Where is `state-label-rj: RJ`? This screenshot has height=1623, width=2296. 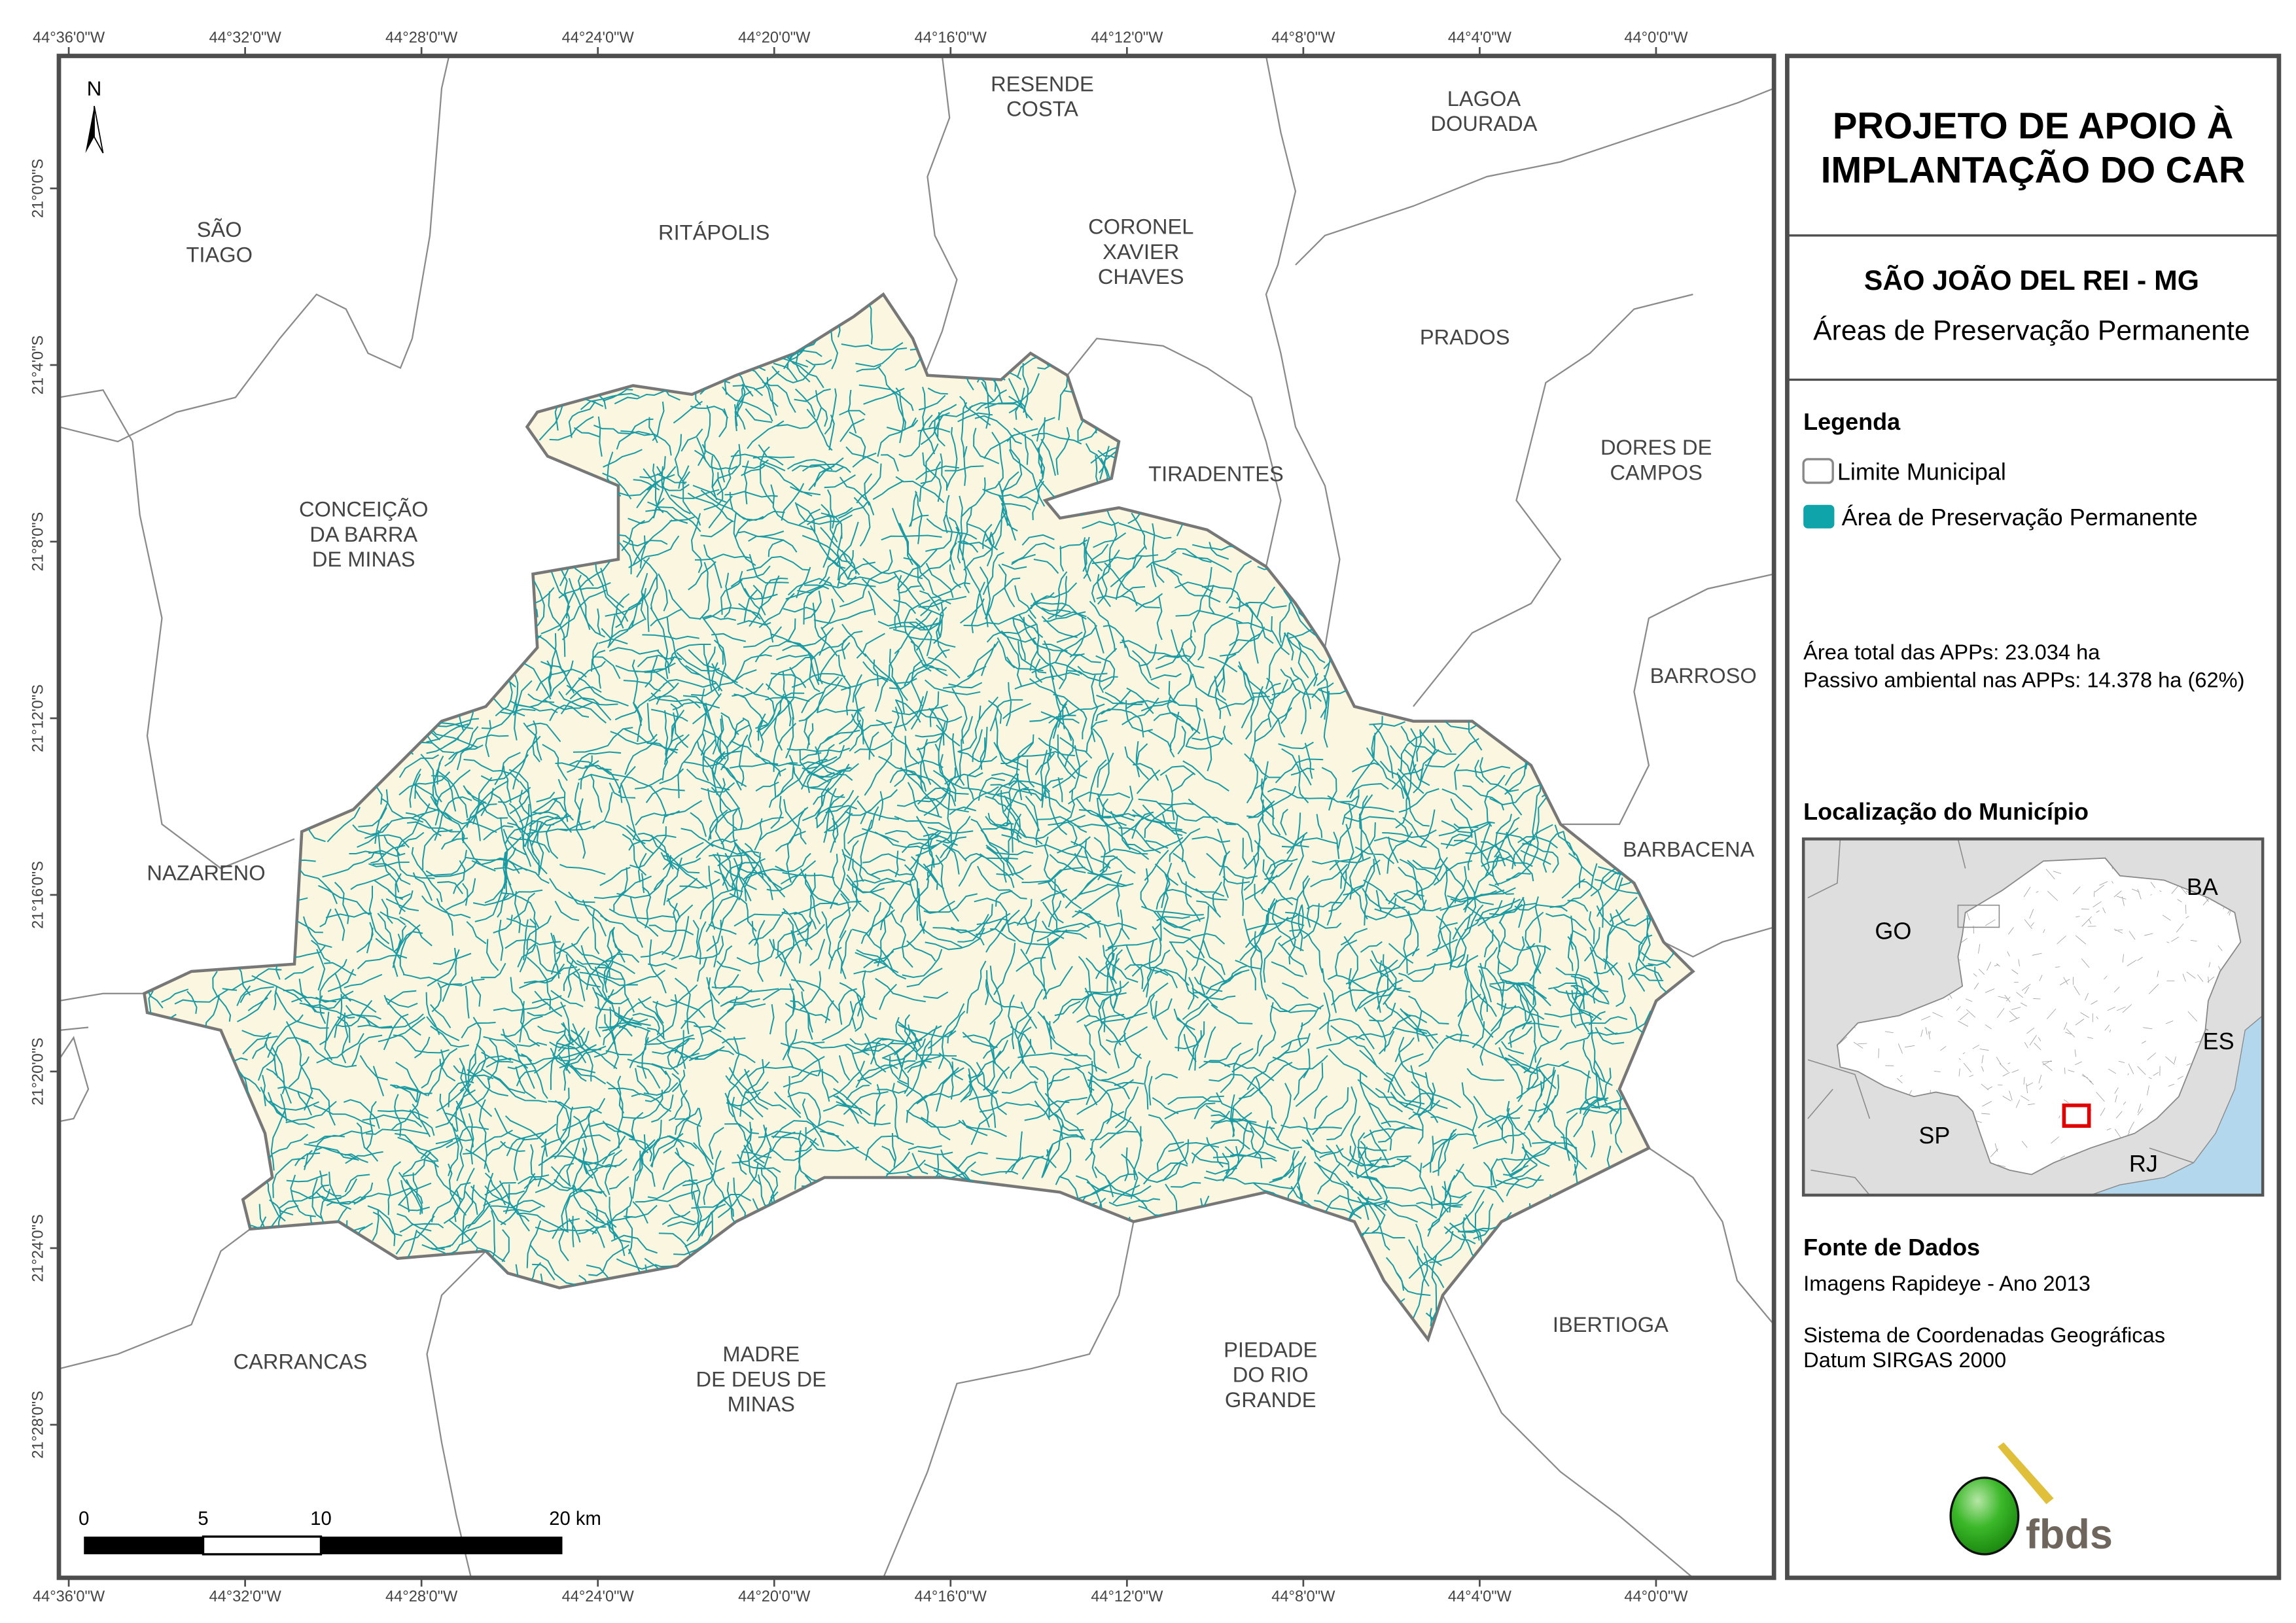 state-label-rj: RJ is located at coordinates (2143, 1164).